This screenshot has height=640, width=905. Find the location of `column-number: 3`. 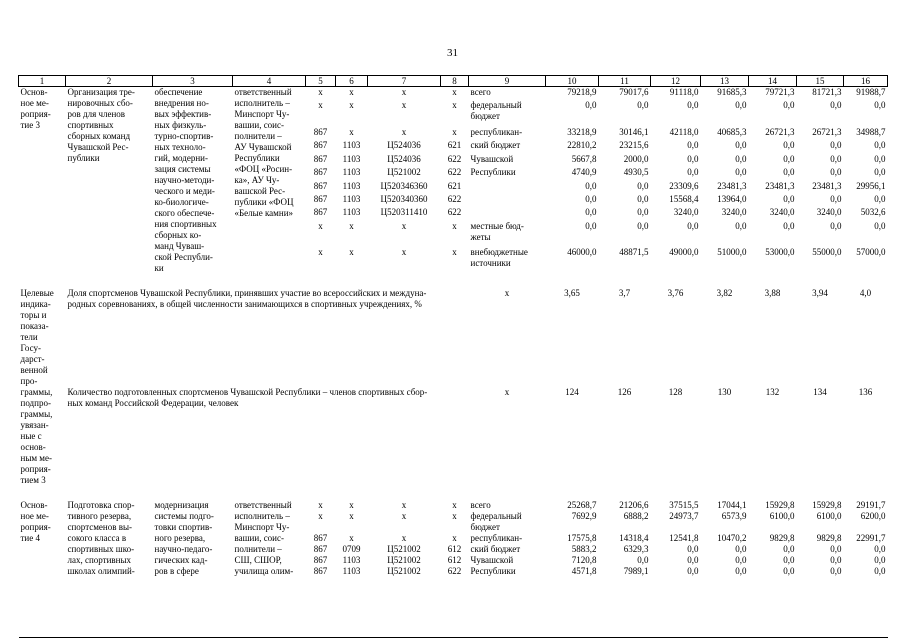

column-number: 3 is located at coordinates (192, 81).